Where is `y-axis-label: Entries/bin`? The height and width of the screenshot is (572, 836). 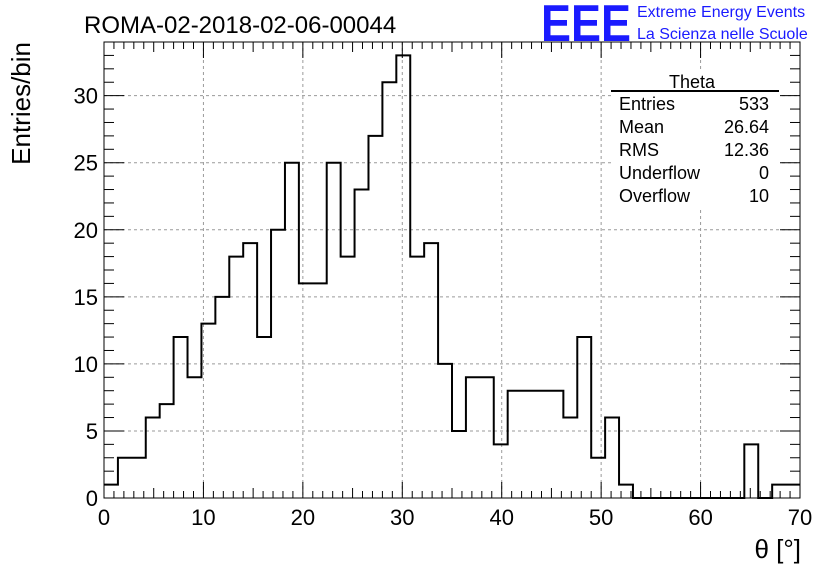 y-axis-label: Entries/bin is located at coordinates (21, 103).